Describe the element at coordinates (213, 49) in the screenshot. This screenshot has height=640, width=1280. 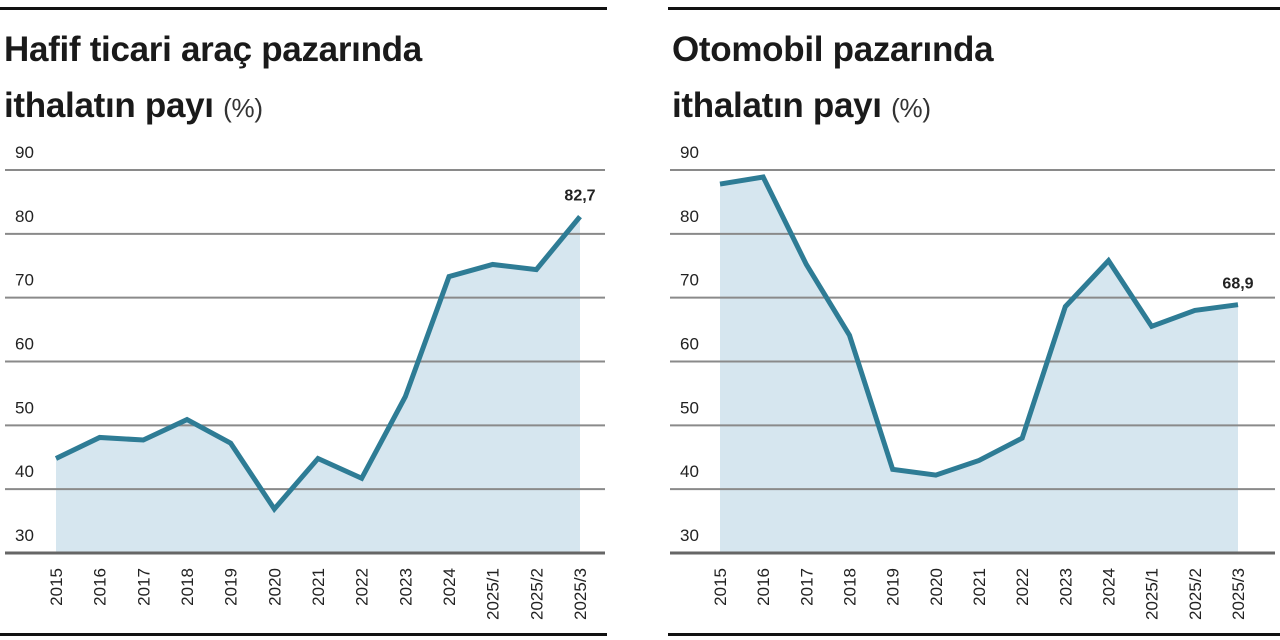
I see `title-line-1: Hafif ticari araç pazarında` at that location.